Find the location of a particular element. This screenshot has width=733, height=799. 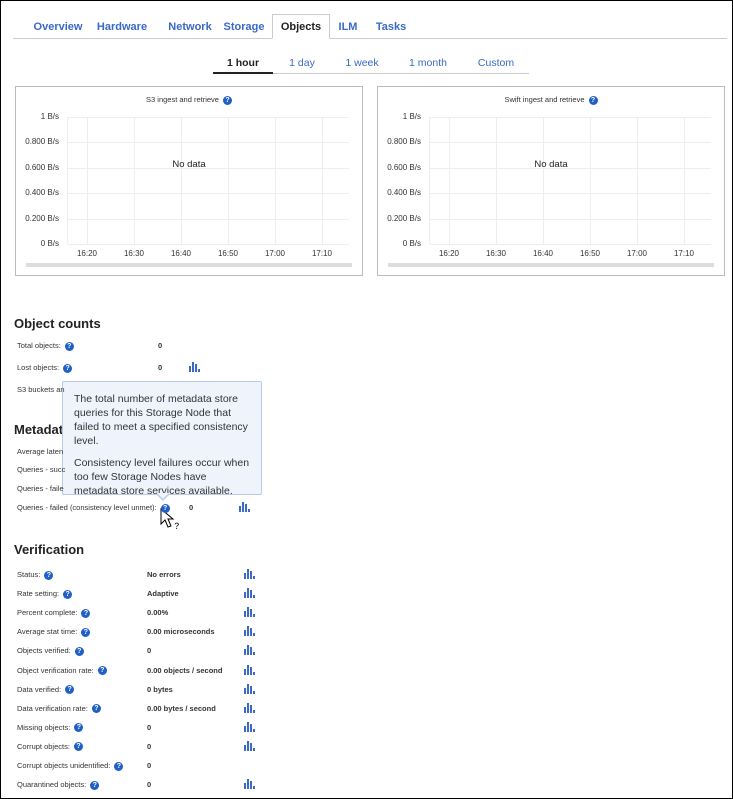

tab-network: Network is located at coordinates (190, 27).